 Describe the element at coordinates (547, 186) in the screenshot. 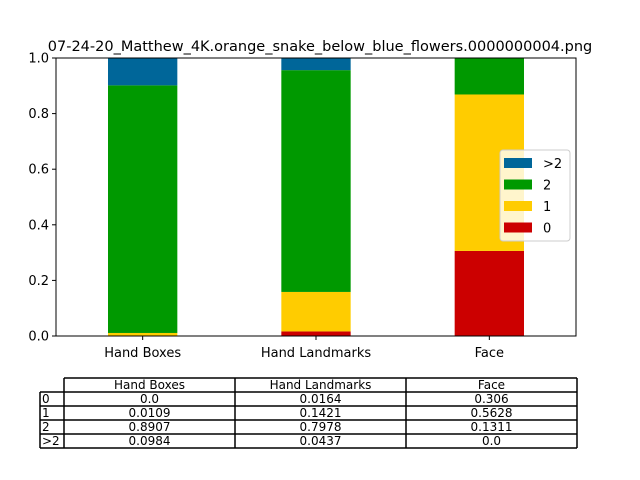

I see `legend-label-1: 2` at that location.